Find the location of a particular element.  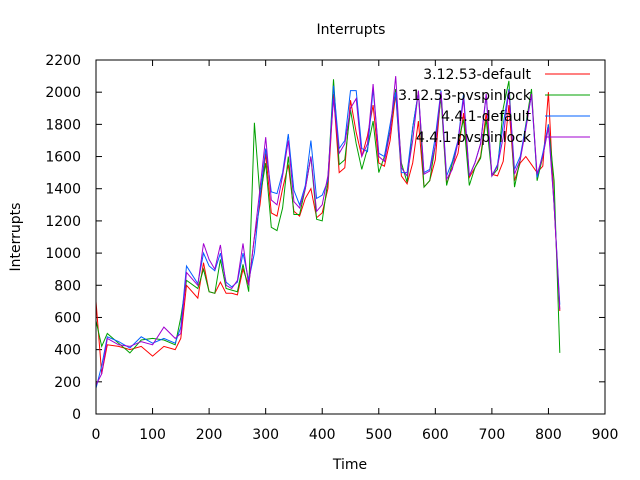

y-tick-label: 1600 is located at coordinates (63, 158).